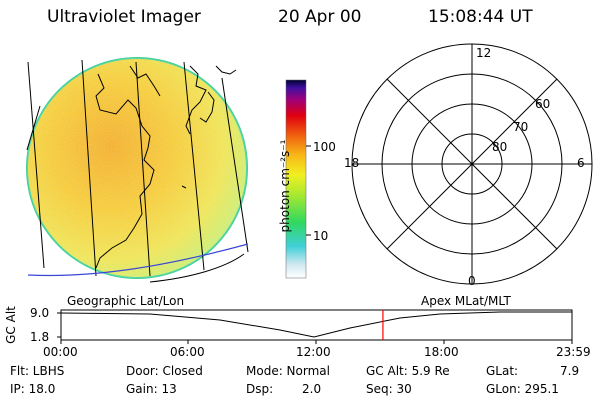 This screenshot has width=600, height=400. I want to click on status-glon: GLon: 295.1, so click(522, 389).